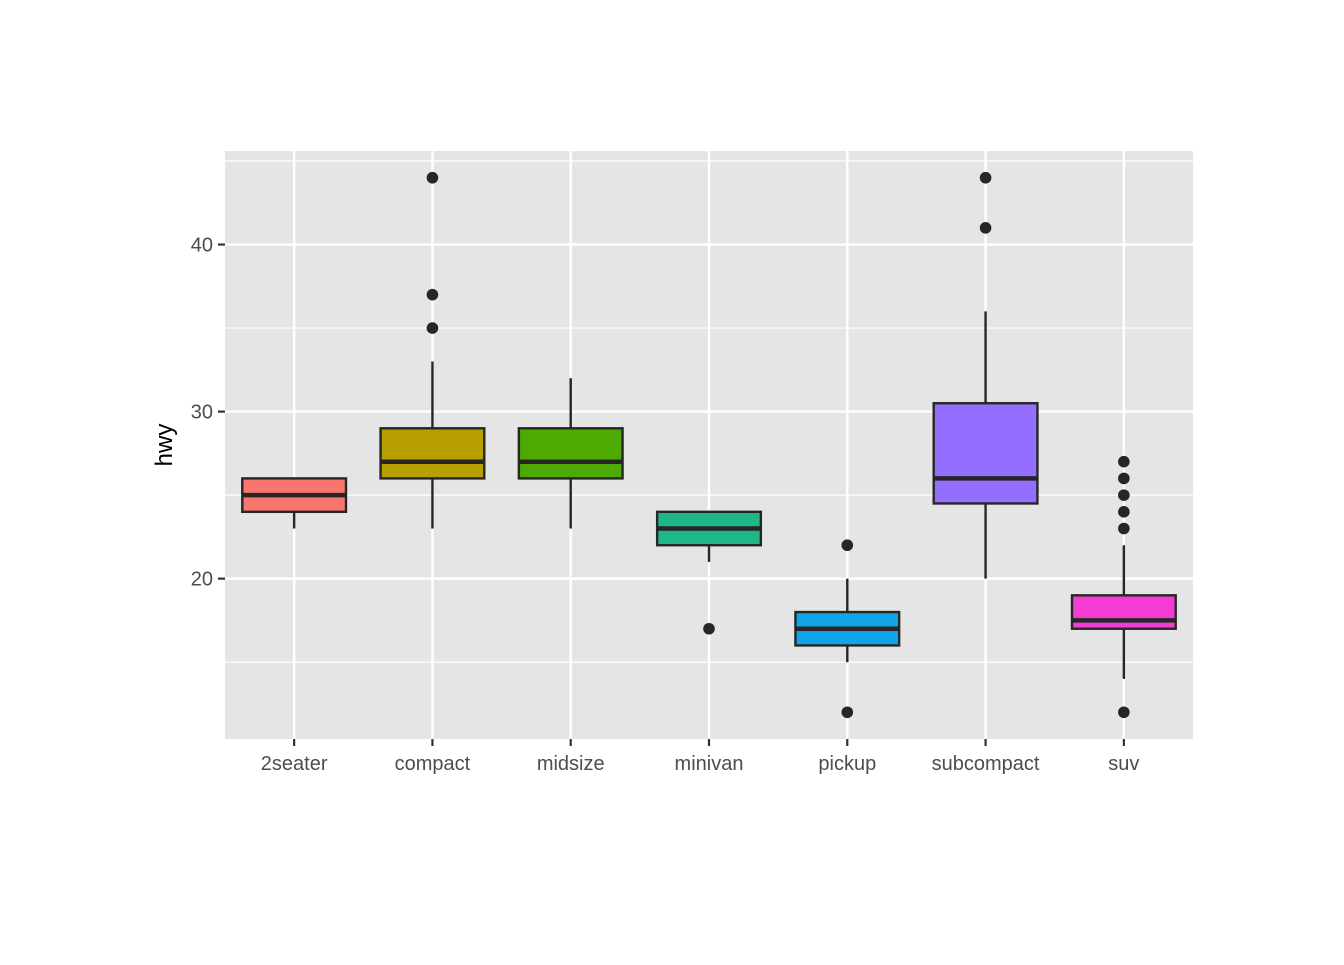 This screenshot has width=1344, height=965. What do you see at coordinates (294, 503) in the screenshot?
I see `box-2seater` at bounding box center [294, 503].